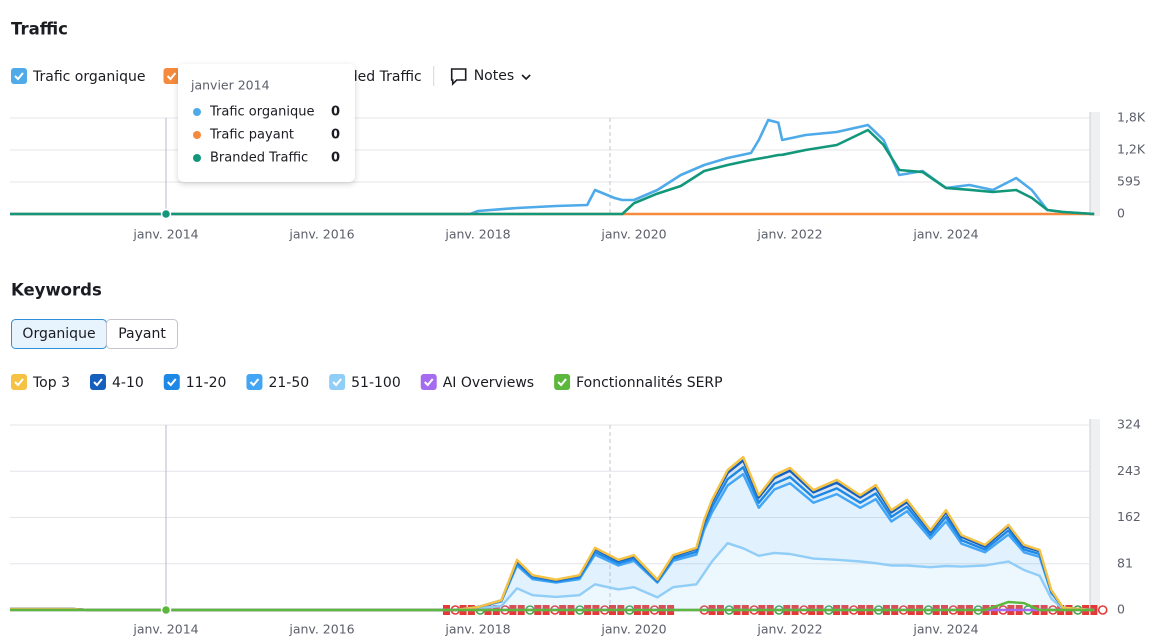 The image size is (1169, 641). Describe the element at coordinates (51, 383) in the screenshot. I see `legend-label: Top 3` at that location.